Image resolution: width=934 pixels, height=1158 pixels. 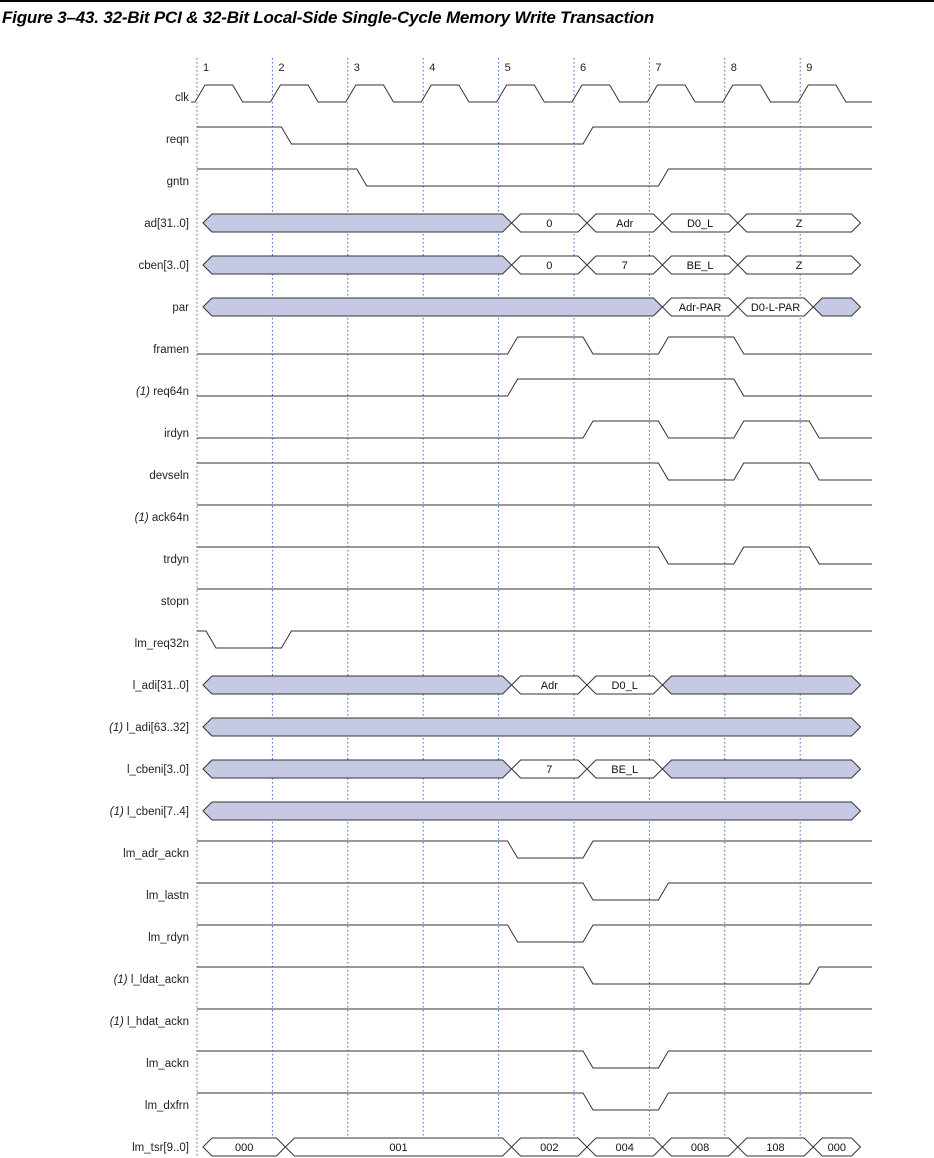 What do you see at coordinates (167, 1106) in the screenshot?
I see `signal-label: lm_dxfrn` at bounding box center [167, 1106].